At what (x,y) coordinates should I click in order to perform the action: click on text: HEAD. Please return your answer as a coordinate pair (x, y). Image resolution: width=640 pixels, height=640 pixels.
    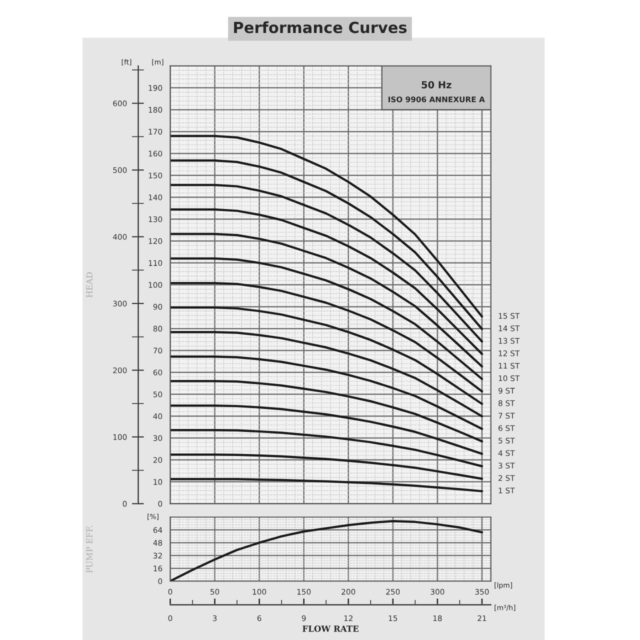
    Looking at the image, I should click on (89, 285).